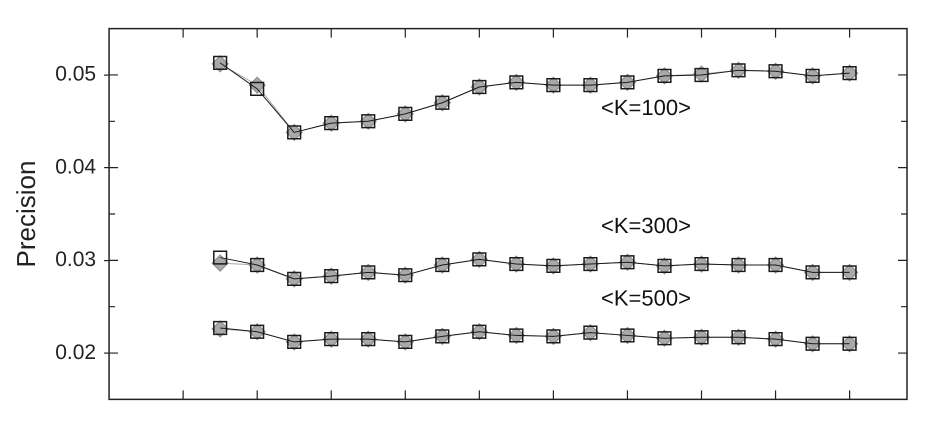 The height and width of the screenshot is (428, 927). Describe the element at coordinates (25, 214) in the screenshot. I see `y-axis-title: Precision` at that location.